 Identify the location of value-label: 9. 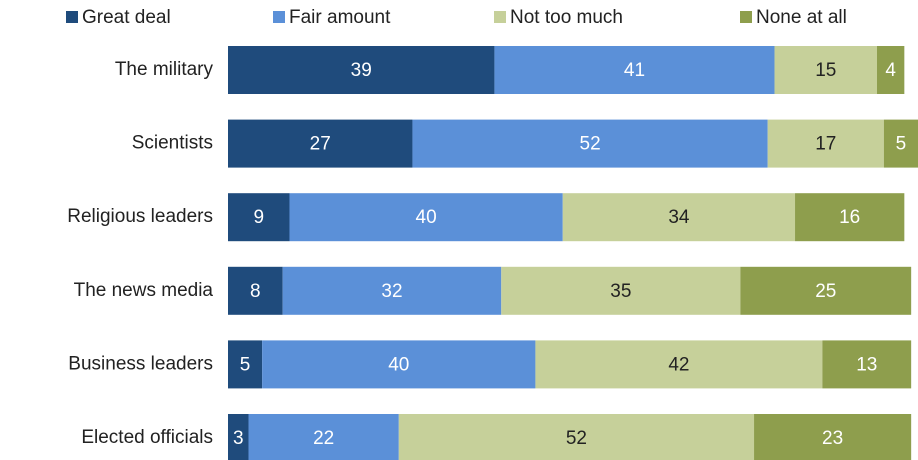
(258, 217).